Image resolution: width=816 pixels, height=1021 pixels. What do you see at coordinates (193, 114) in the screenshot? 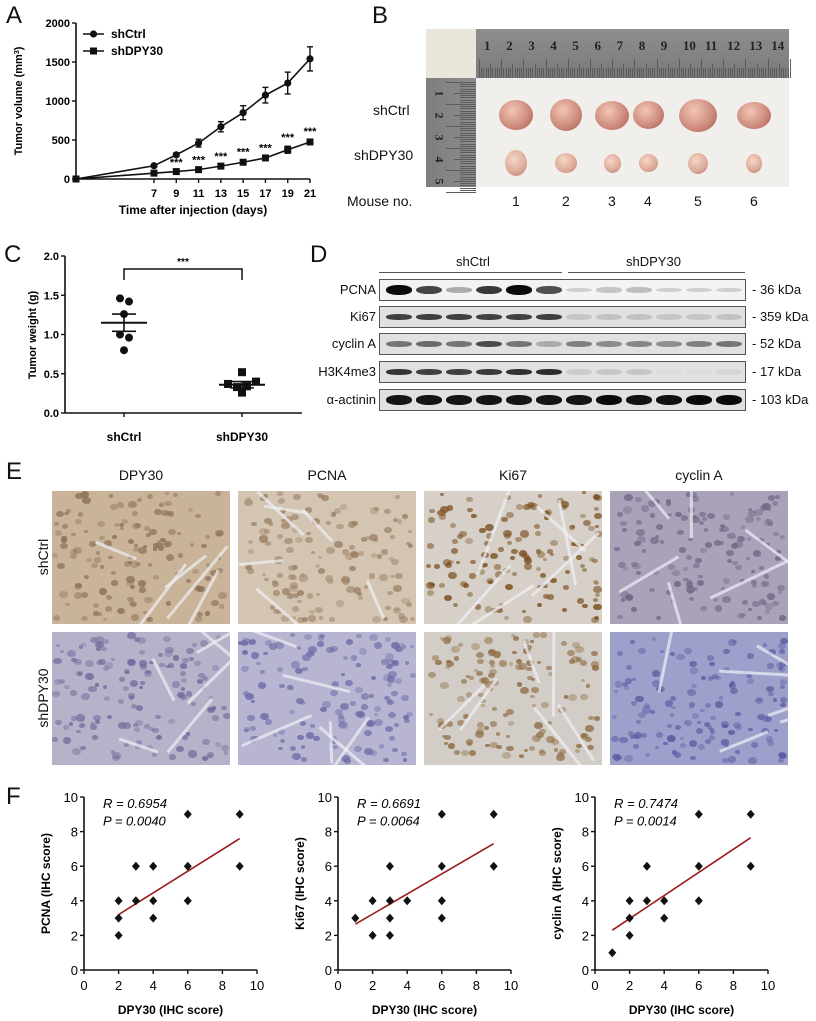
I see `series-shCtrl` at bounding box center [193, 114].